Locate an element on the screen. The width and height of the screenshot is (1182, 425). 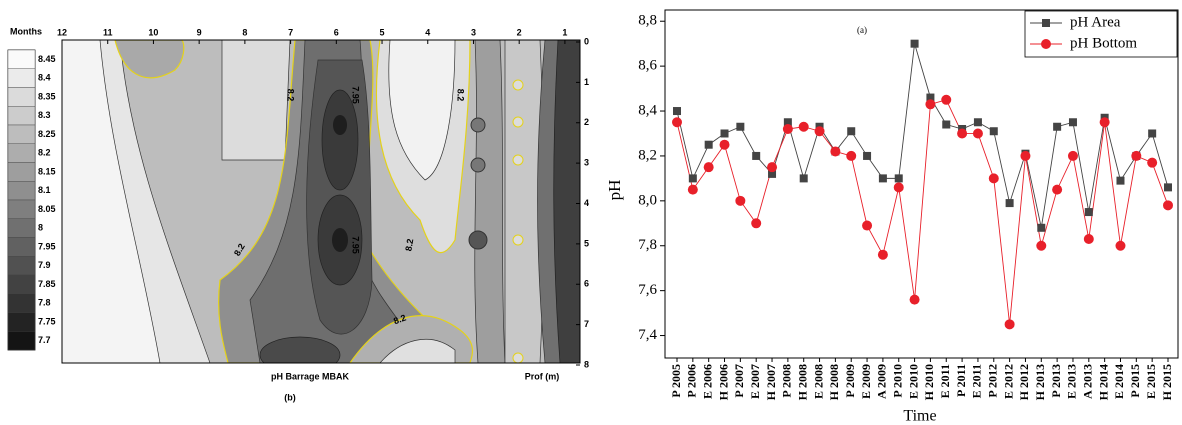
x-tick-label: E 2008 is located at coordinates (818, 381).